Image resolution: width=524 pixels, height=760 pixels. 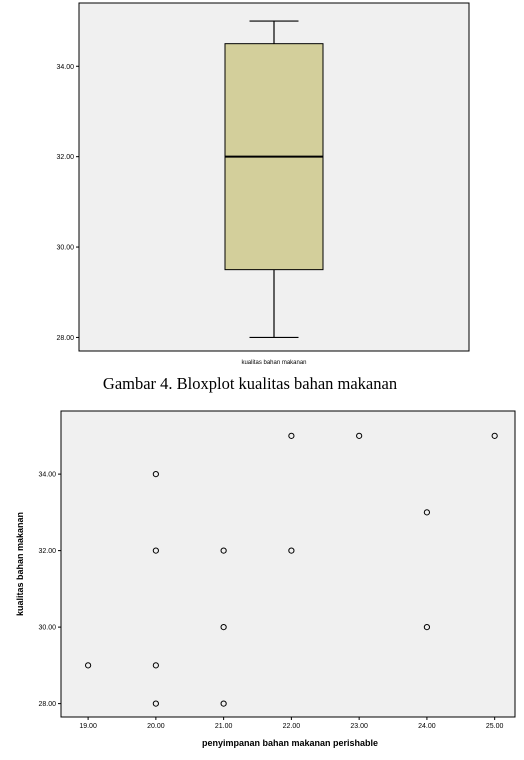 What do you see at coordinates (274, 179) in the screenshot?
I see `boxplot-elements` at bounding box center [274, 179].